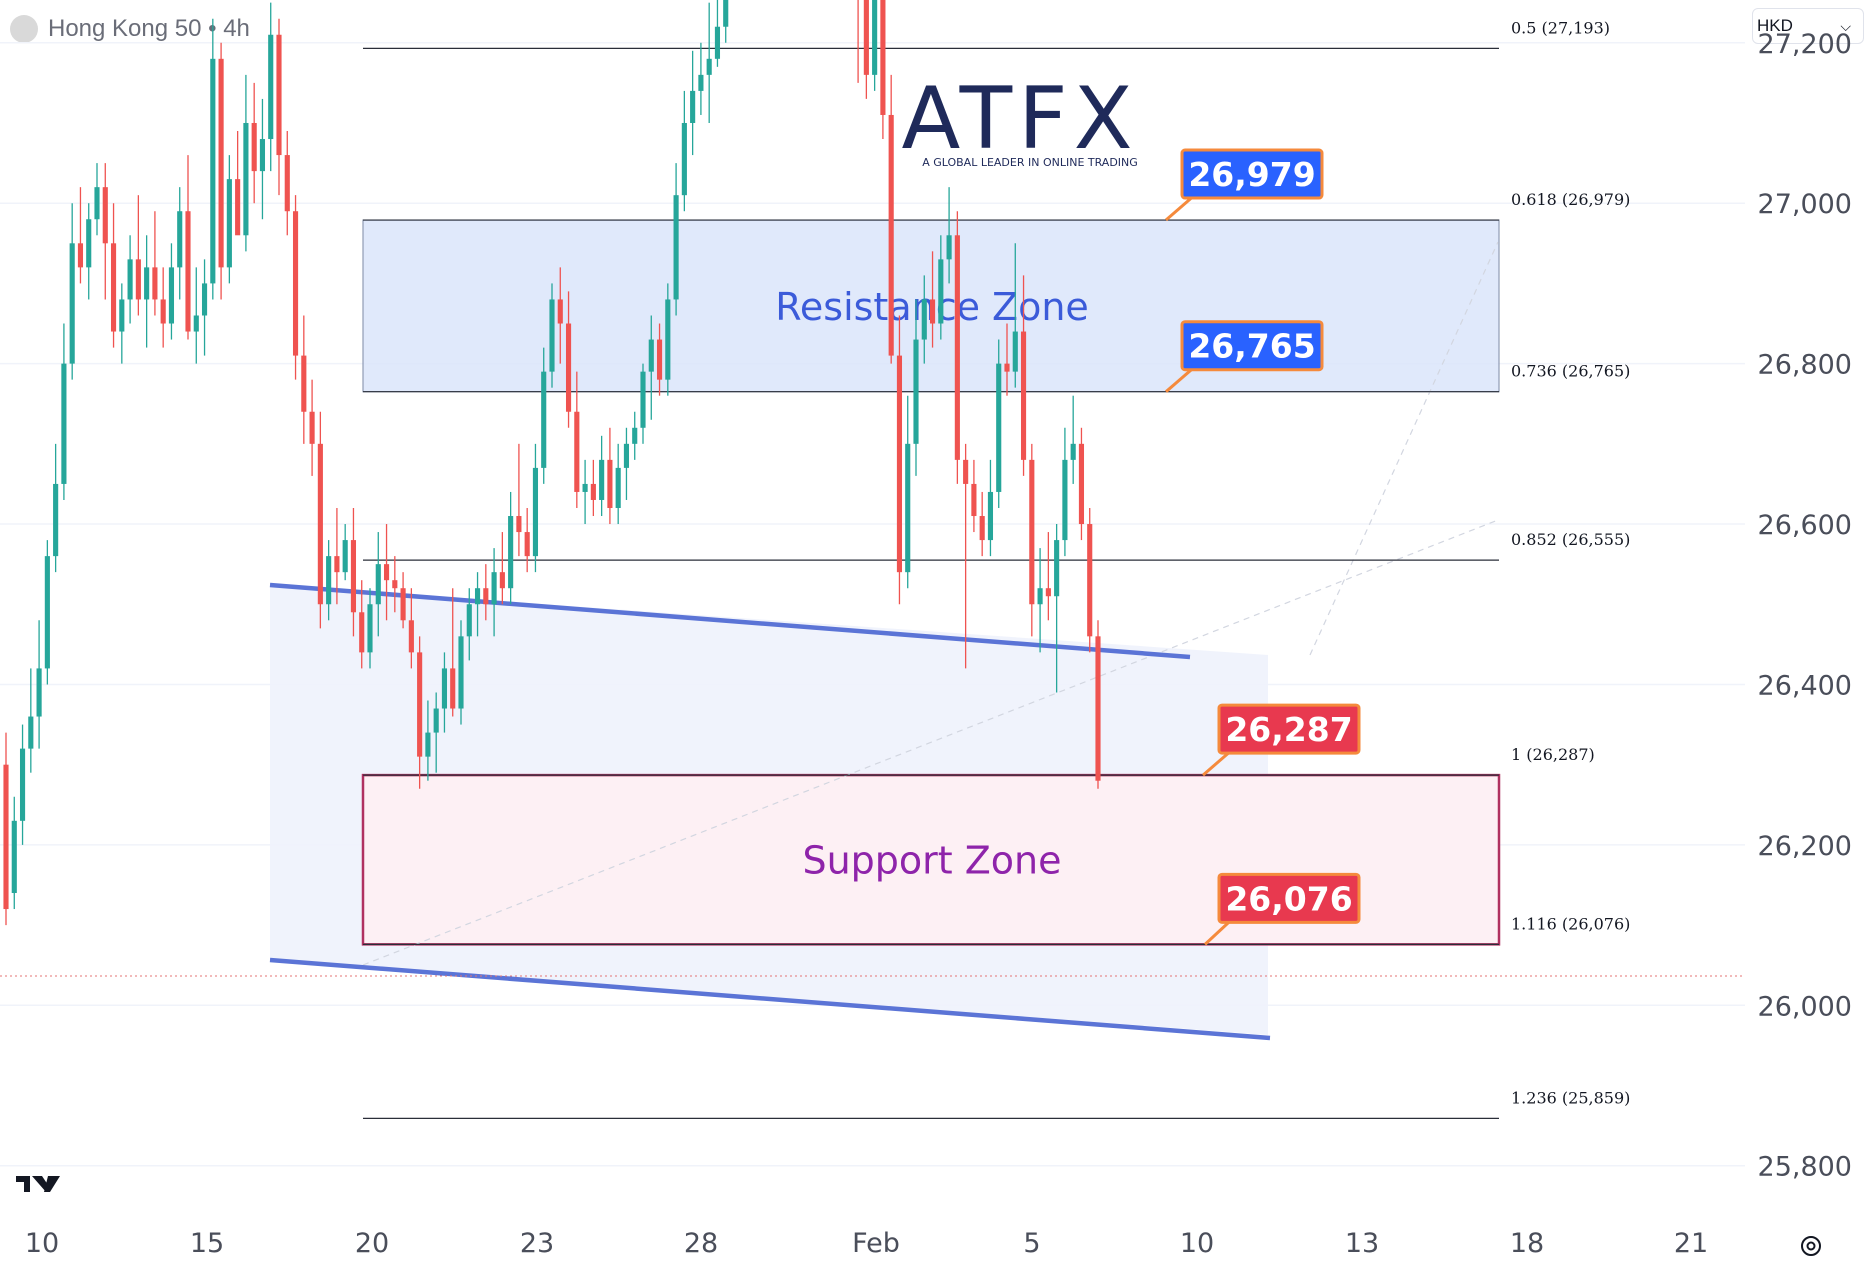 The width and height of the screenshot is (1876, 1274). What do you see at coordinates (1570, 371) in the screenshot?
I see `fib-label-0.736: 0.736 (26,765)` at bounding box center [1570, 371].